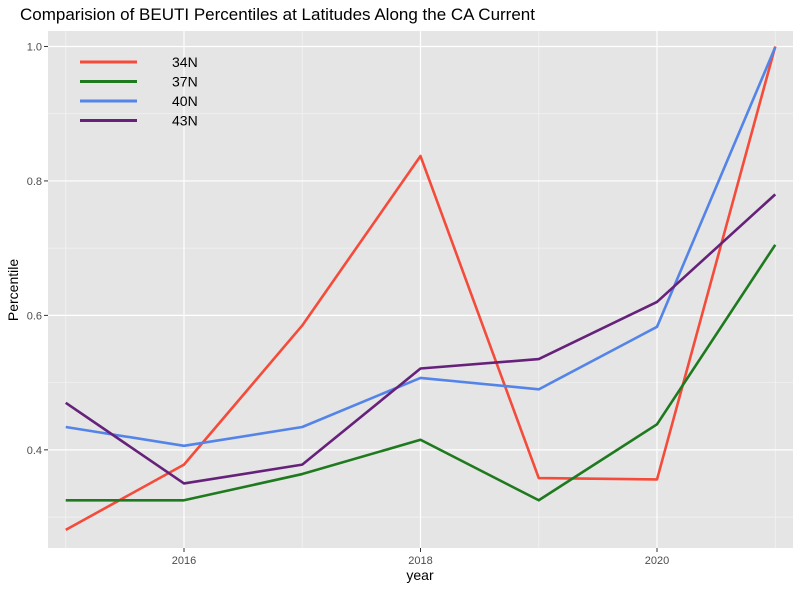 This screenshot has height=590, width=802. I want to click on y-axis: 0.4 0.6 0.8 1.0, so click(37, 249).